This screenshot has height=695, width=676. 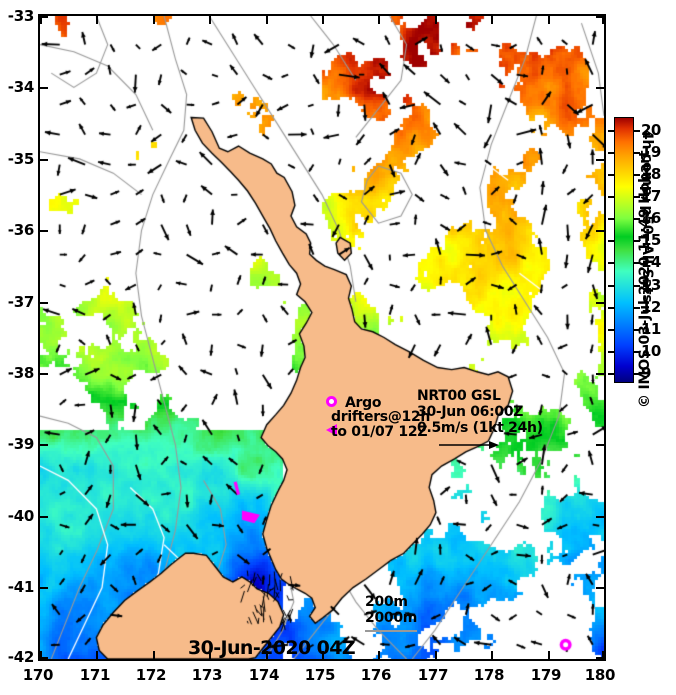 I want to click on colorbar-label: 10, so click(x=651, y=351).